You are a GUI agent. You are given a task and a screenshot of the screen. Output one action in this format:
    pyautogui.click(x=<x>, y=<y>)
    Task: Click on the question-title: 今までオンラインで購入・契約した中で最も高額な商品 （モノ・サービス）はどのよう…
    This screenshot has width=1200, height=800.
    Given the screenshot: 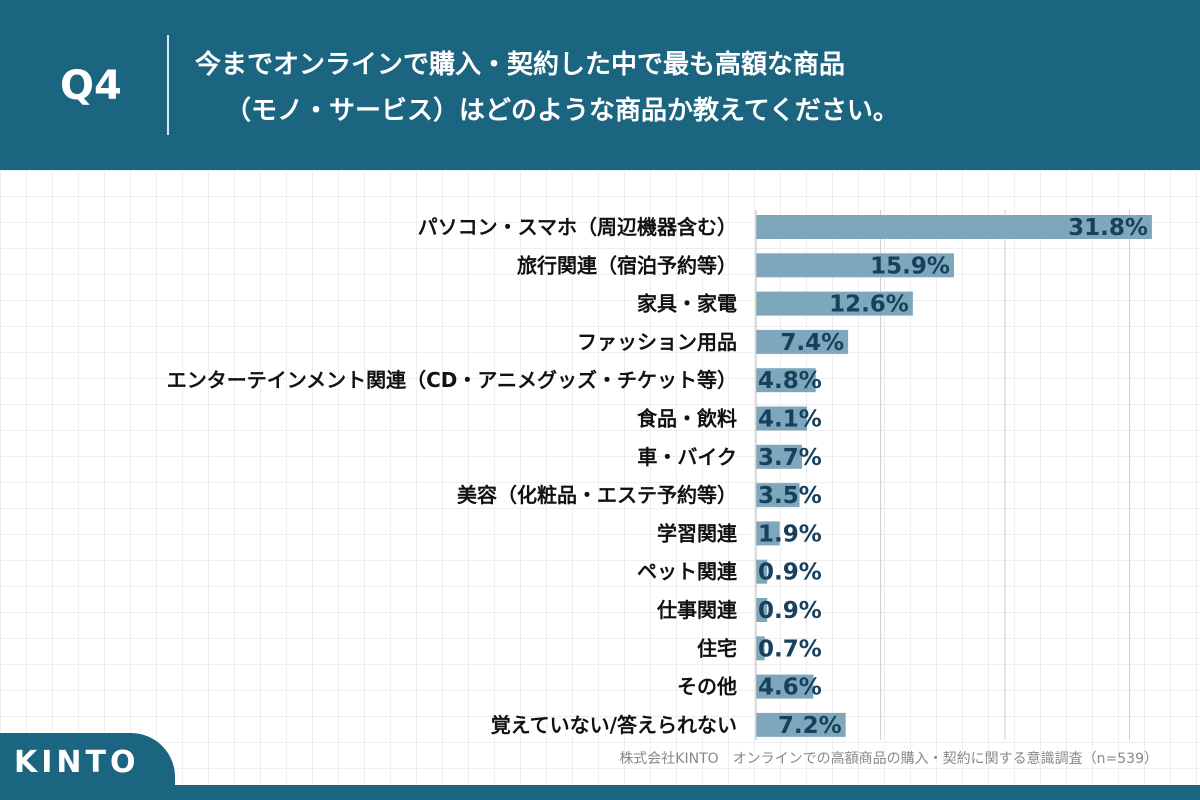 What is the action you would take?
    pyautogui.click(x=685, y=88)
    